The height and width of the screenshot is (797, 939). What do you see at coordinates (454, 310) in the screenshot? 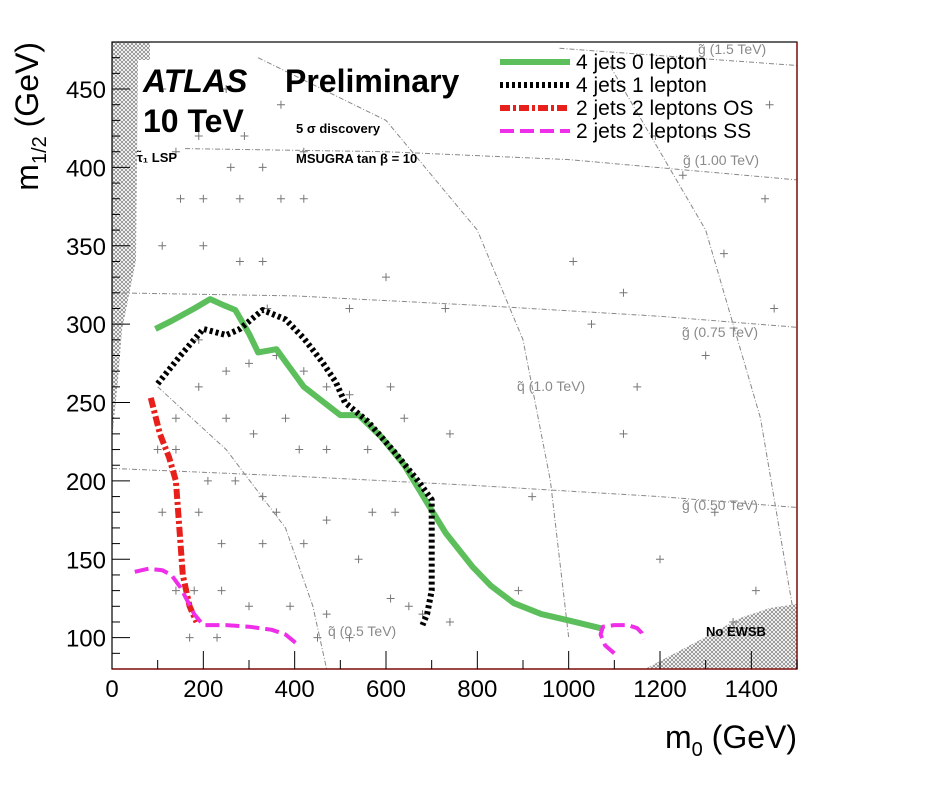
I see `contour-g-0-75-tev` at bounding box center [454, 310].